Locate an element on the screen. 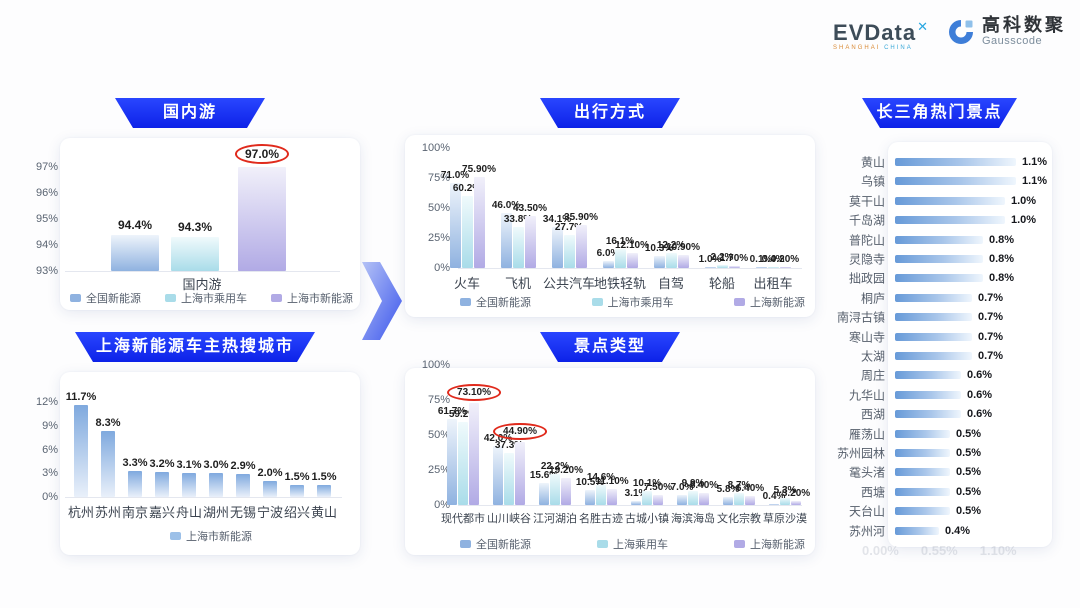 Image resolution: width=1080 pixels, height=608 pixels. value-label: 9.9% is located at coordinates (693, 484).